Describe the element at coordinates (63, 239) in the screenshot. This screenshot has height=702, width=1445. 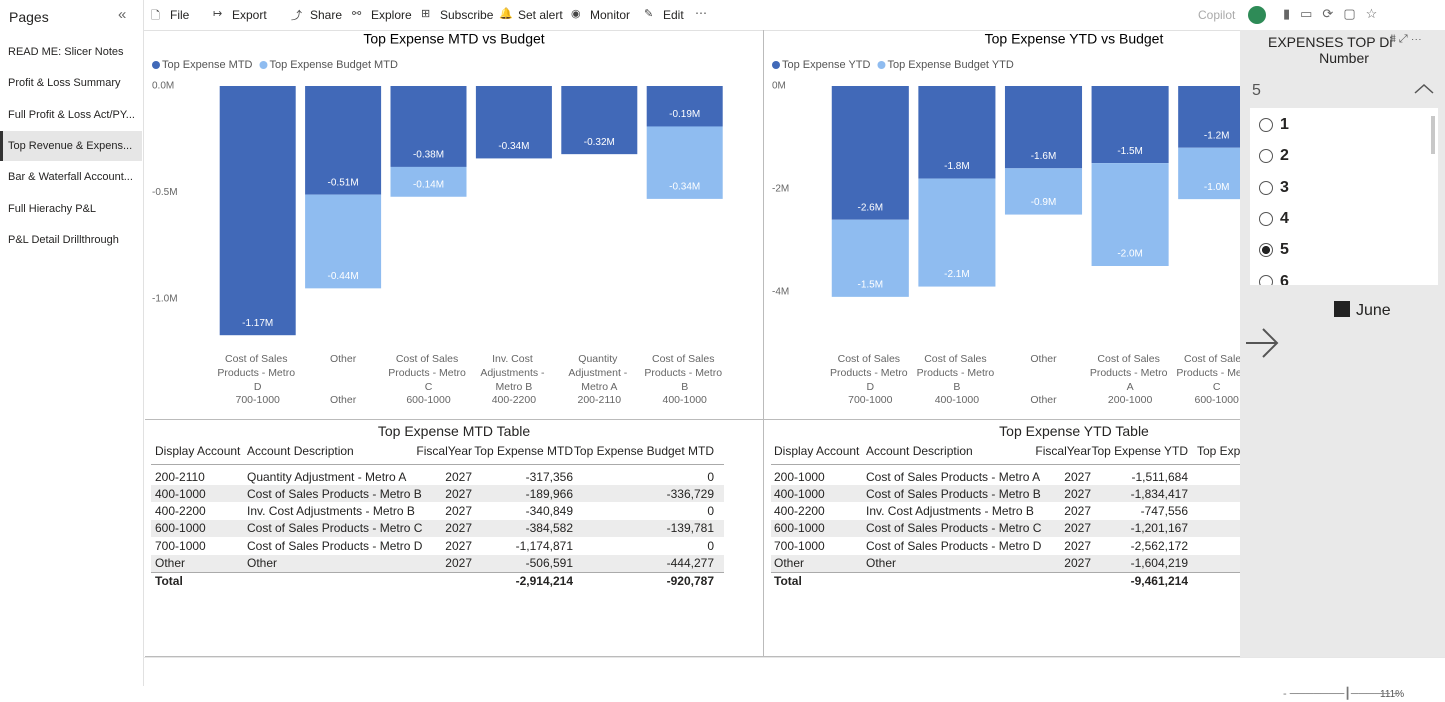
I see `page-tab: P&L Detail Drillthrough` at that location.